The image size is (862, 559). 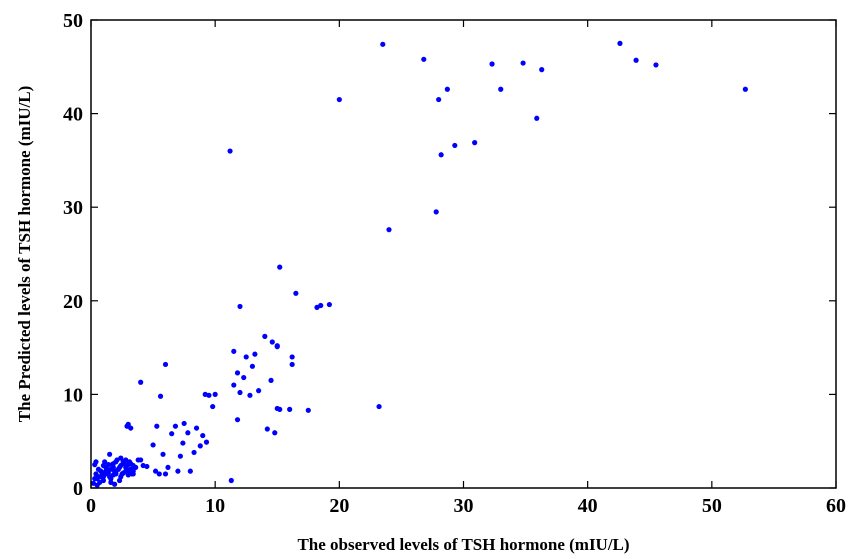 I want to click on y-tick-label: 50, so click(x=73, y=21).